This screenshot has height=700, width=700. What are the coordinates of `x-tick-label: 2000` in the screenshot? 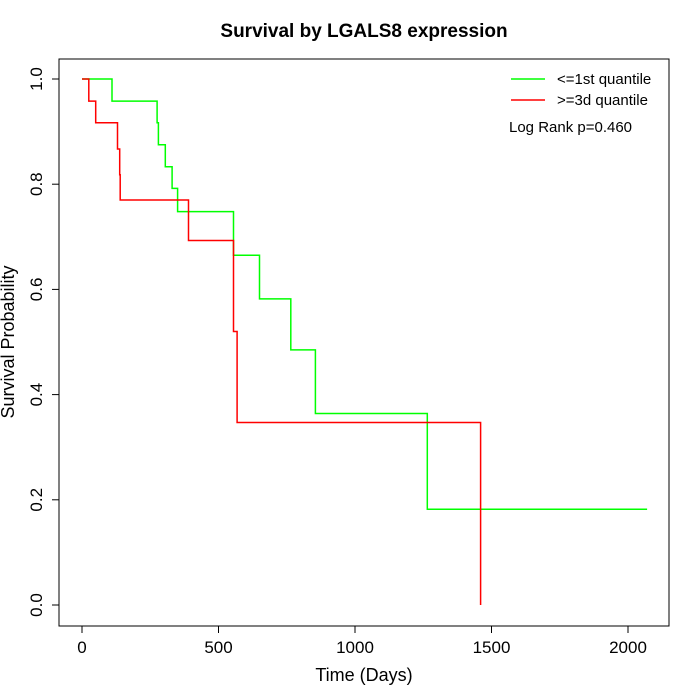 It's located at (628, 647).